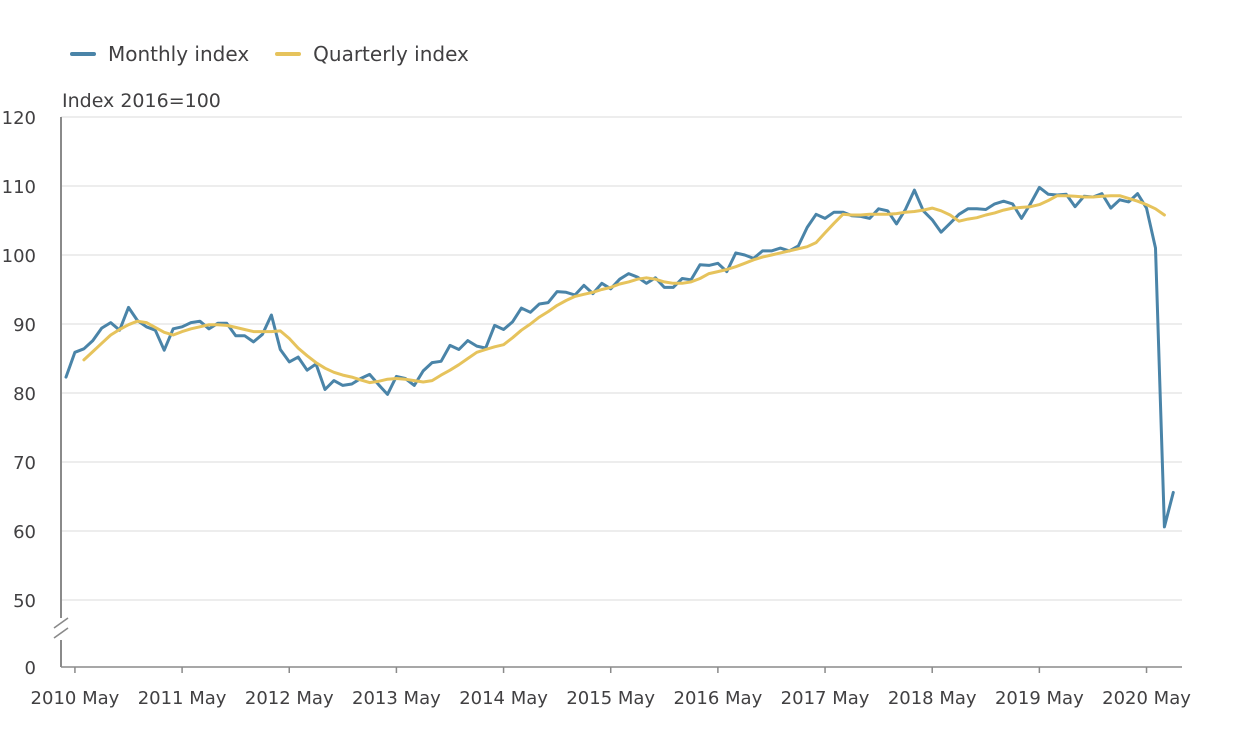  What do you see at coordinates (19, 118) in the screenshot?
I see `y-tick-label: 120` at bounding box center [19, 118].